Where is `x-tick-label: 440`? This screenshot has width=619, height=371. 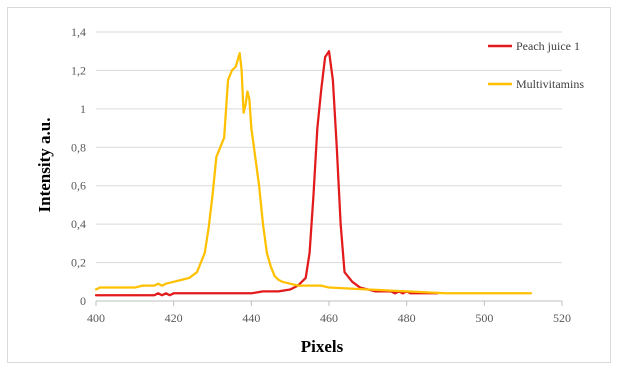 x-tick-label: 440 is located at coordinates (251, 318).